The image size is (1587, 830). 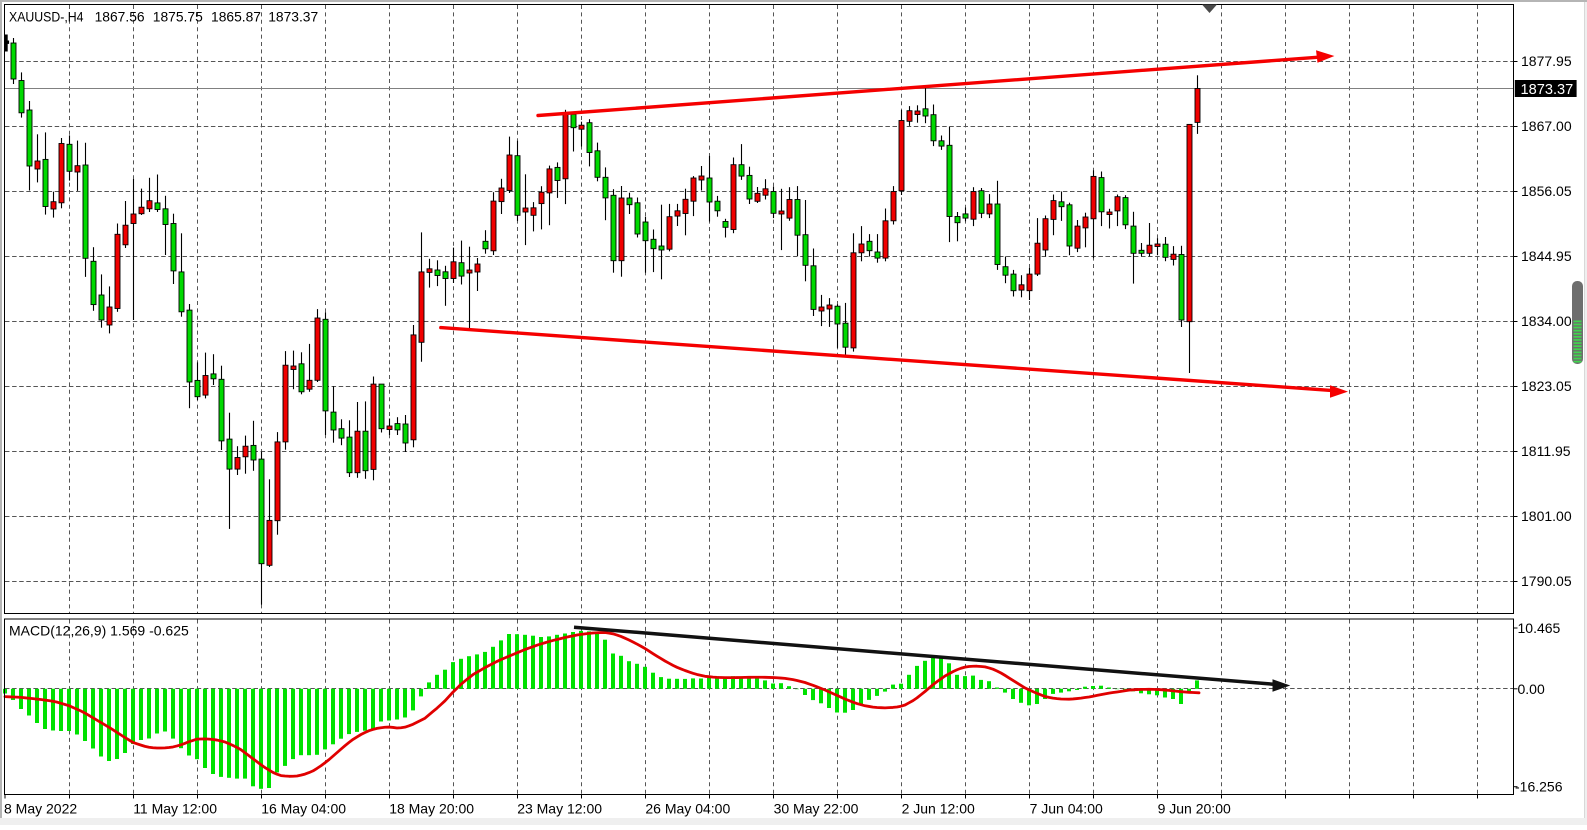 I want to click on svg-text: 1865.87, so click(x=236, y=18).